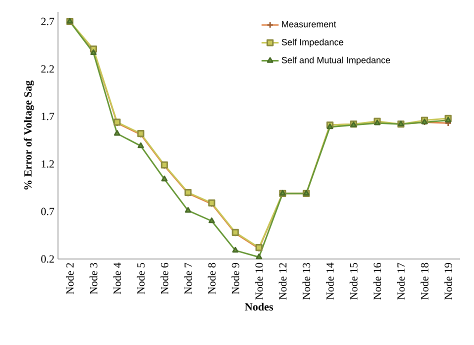  What do you see at coordinates (140, 278) in the screenshot?
I see `x-tick-label: Node 5` at bounding box center [140, 278].